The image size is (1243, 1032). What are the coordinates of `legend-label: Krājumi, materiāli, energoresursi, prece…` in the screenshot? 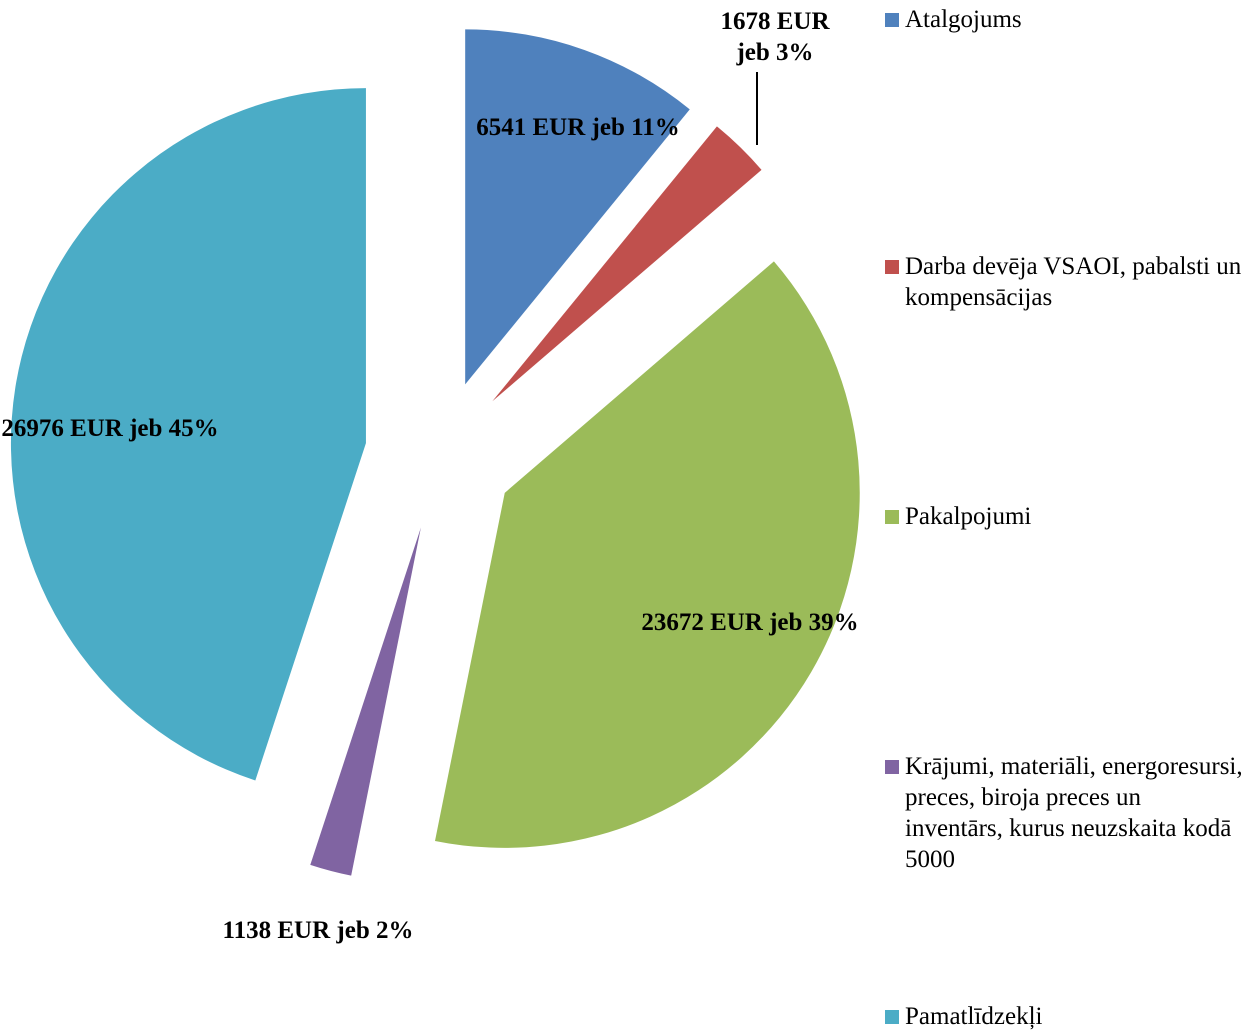 It's located at (1074, 813).